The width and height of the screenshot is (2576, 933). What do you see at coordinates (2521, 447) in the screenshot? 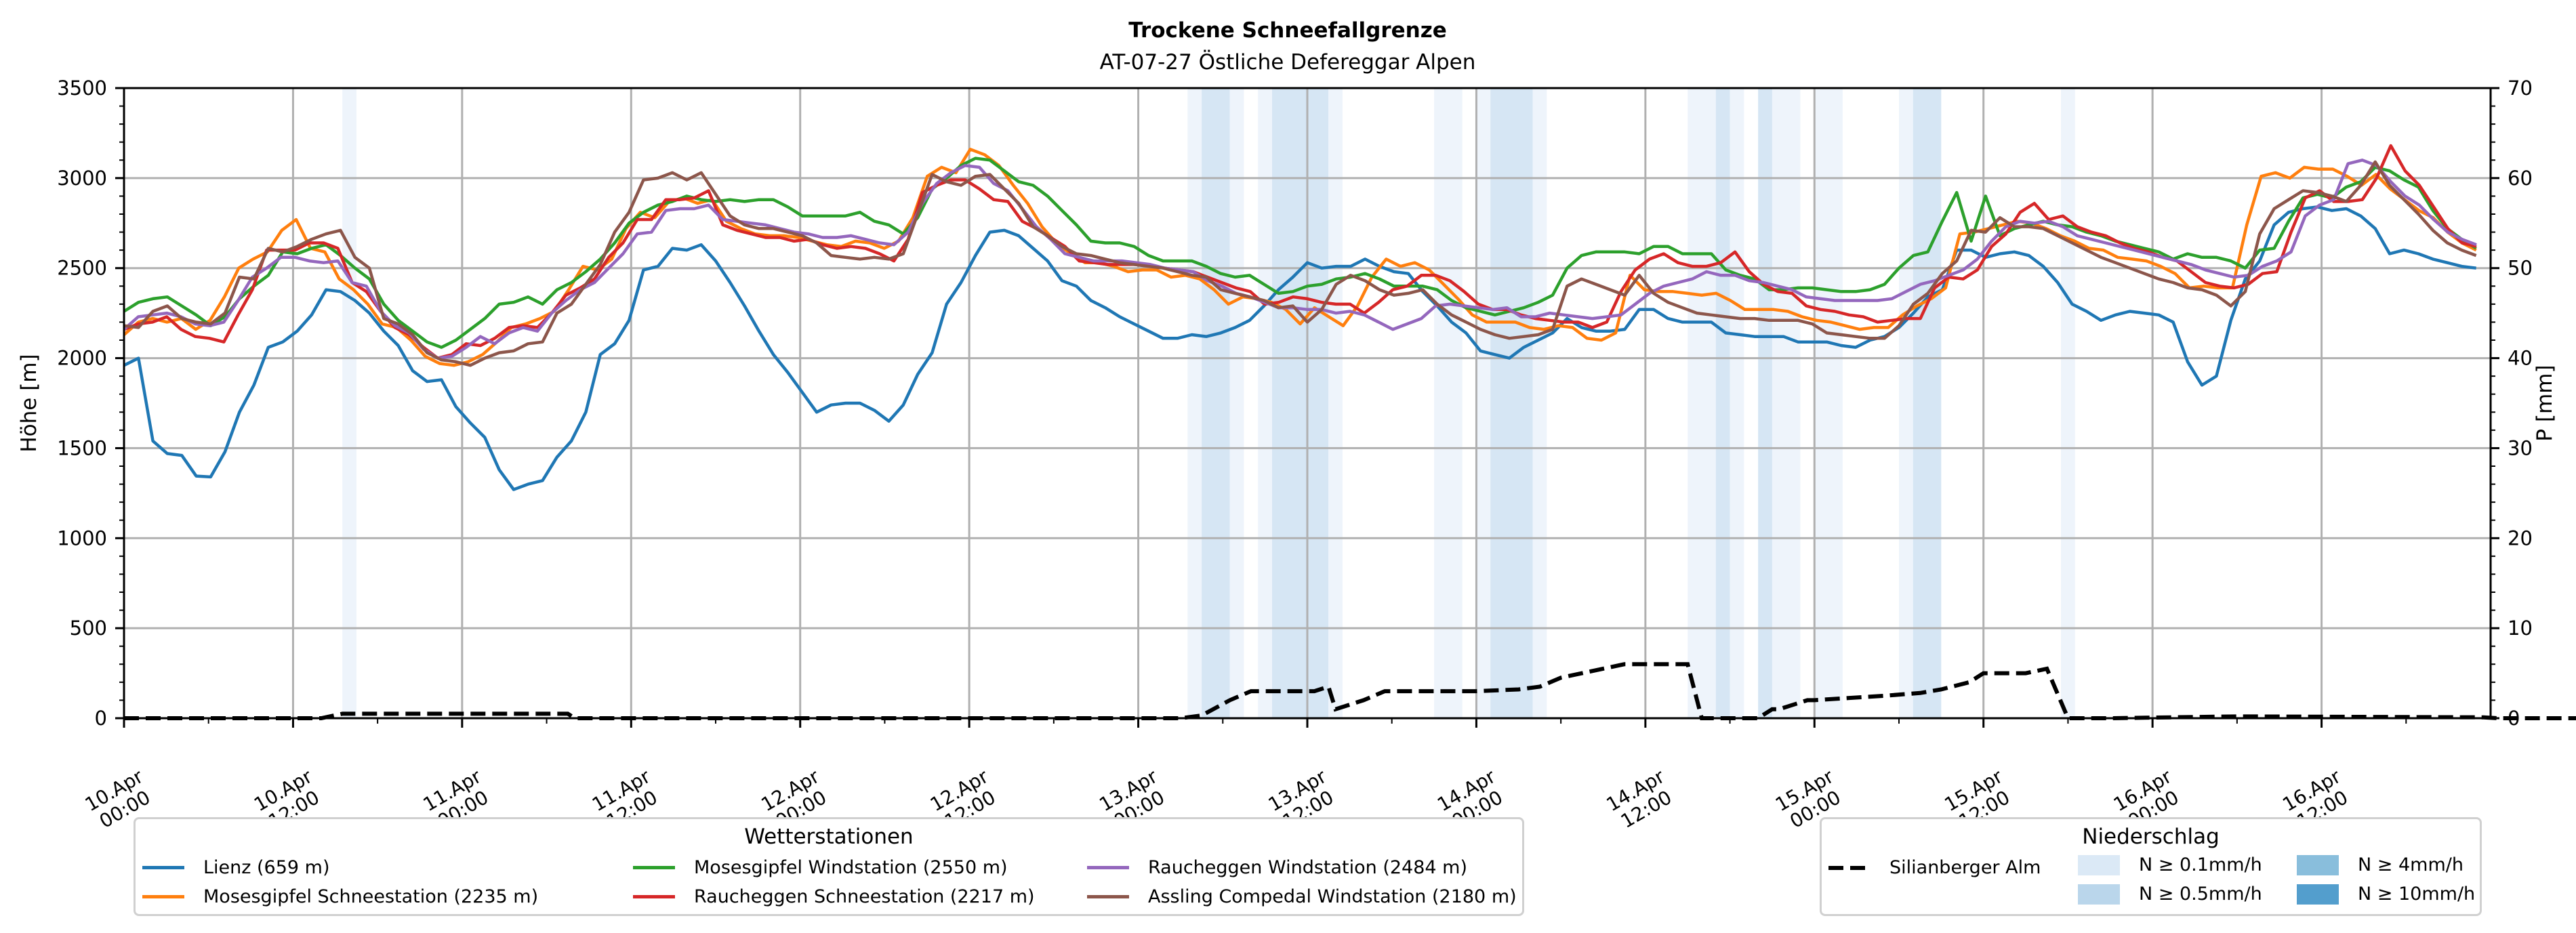
I see `y-right-tick-label: 30` at bounding box center [2521, 447].